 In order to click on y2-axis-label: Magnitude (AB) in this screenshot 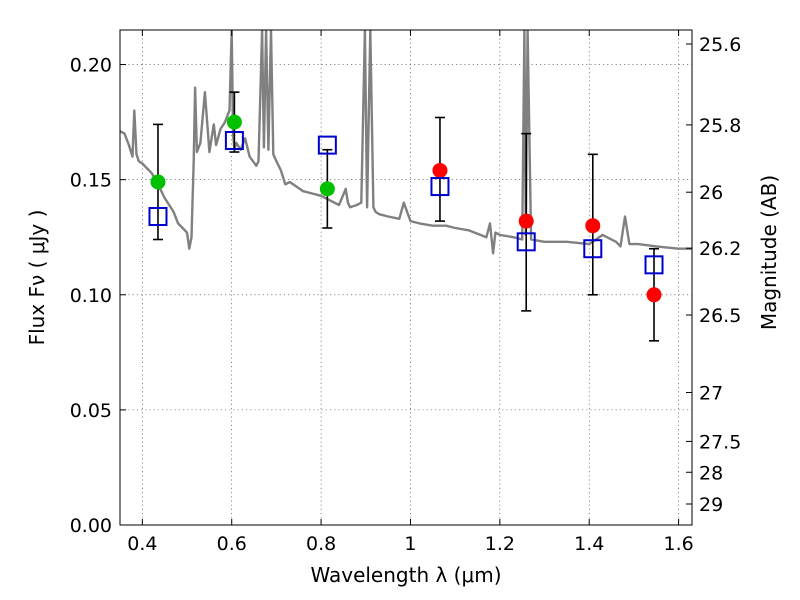, I will do `click(769, 252)`.